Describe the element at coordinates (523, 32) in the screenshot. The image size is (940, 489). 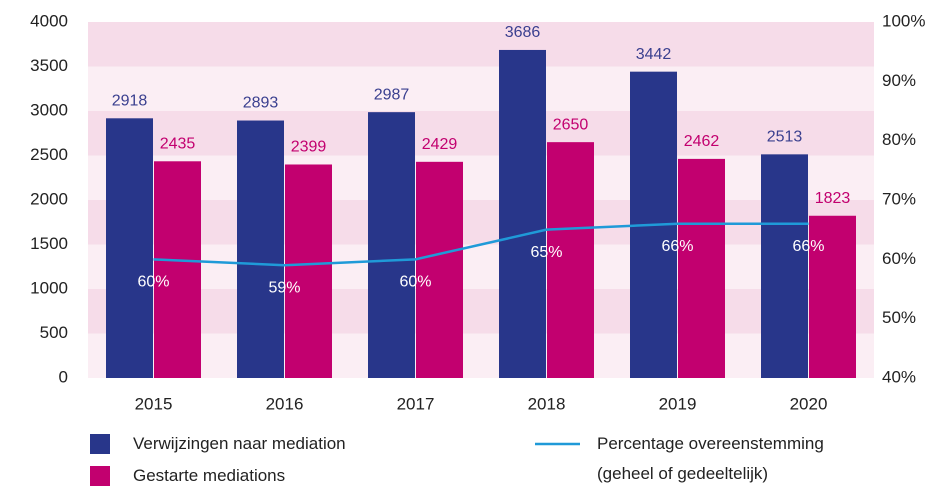
I see `value-label: 3686` at that location.